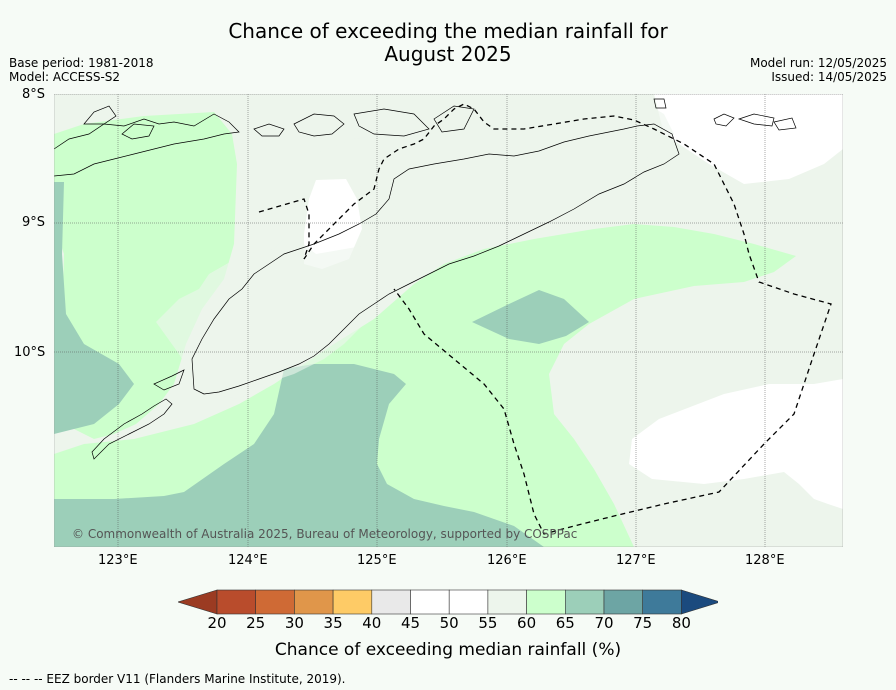 This screenshot has width=896, height=690. I want to click on issued-text: Issued: 14/05/2025, so click(829, 77).